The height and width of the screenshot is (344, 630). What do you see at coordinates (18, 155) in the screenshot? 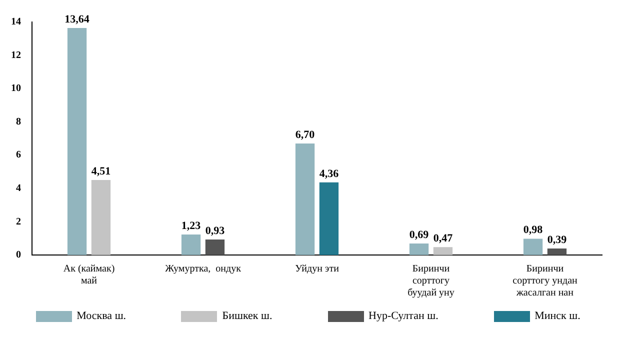
I see `y-tick-label: 6` at bounding box center [18, 155].